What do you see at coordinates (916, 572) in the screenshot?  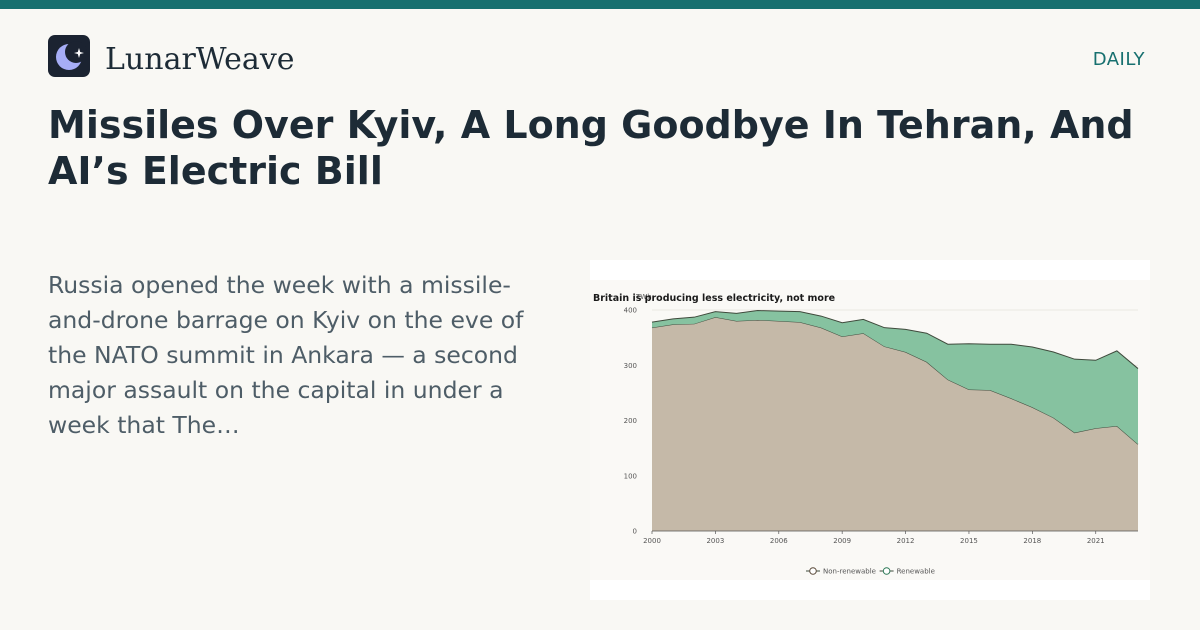 I see `legend-entry: Renewable` at bounding box center [916, 572].